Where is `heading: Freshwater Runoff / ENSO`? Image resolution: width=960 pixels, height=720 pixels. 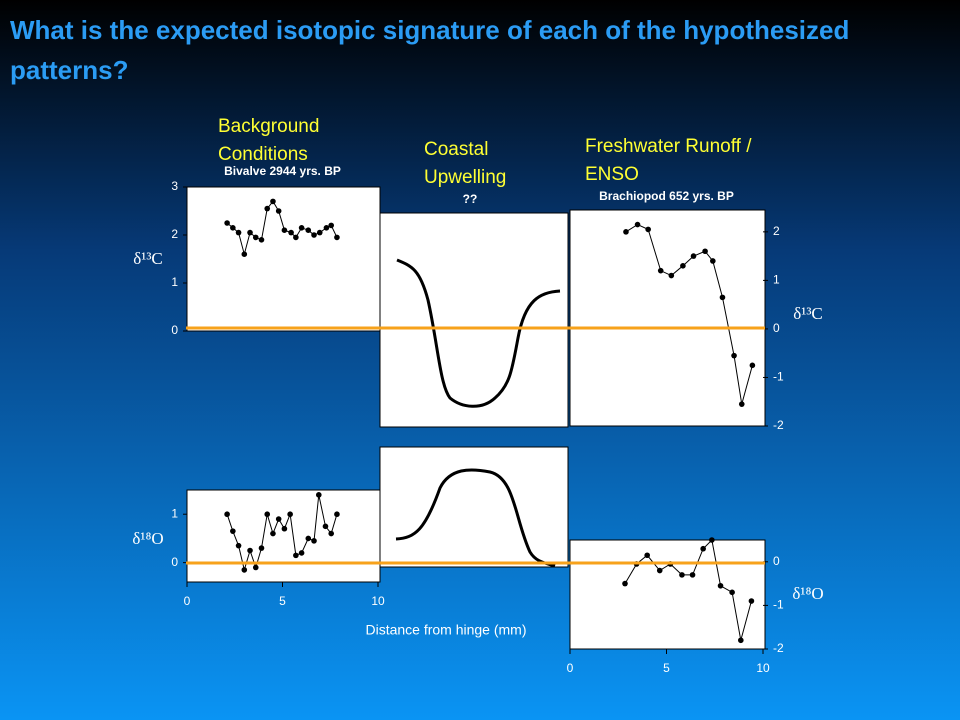
heading: Freshwater Runoff / ENSO is located at coordinates (668, 160).